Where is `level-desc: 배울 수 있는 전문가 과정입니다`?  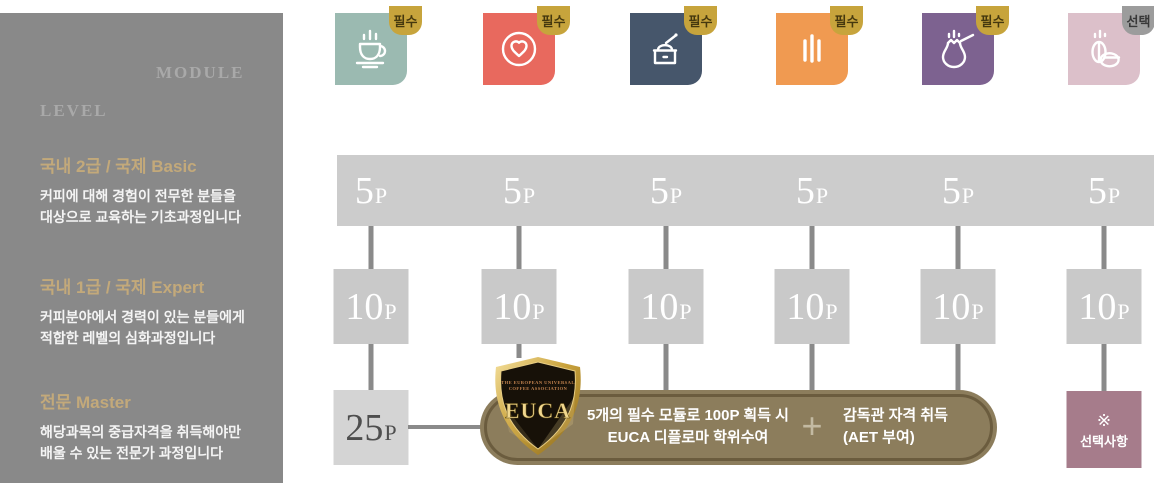 level-desc: 배울 수 있는 전문가 과정입니다 is located at coordinates (131, 453).